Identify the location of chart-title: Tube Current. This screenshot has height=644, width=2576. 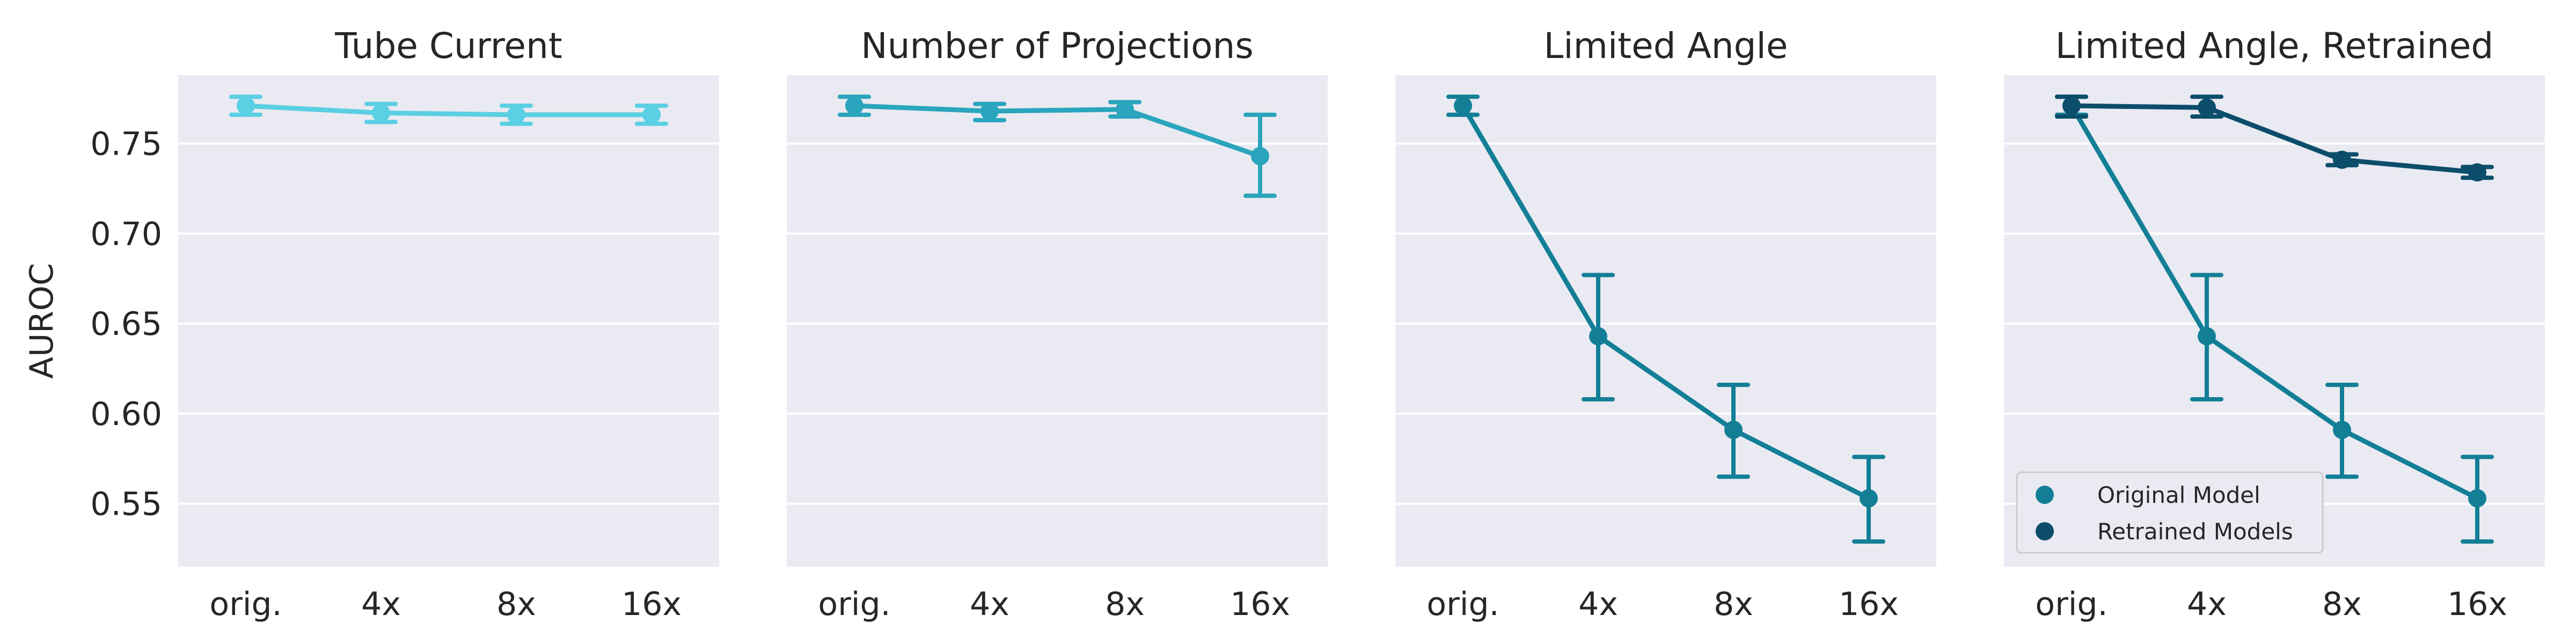
(448, 46).